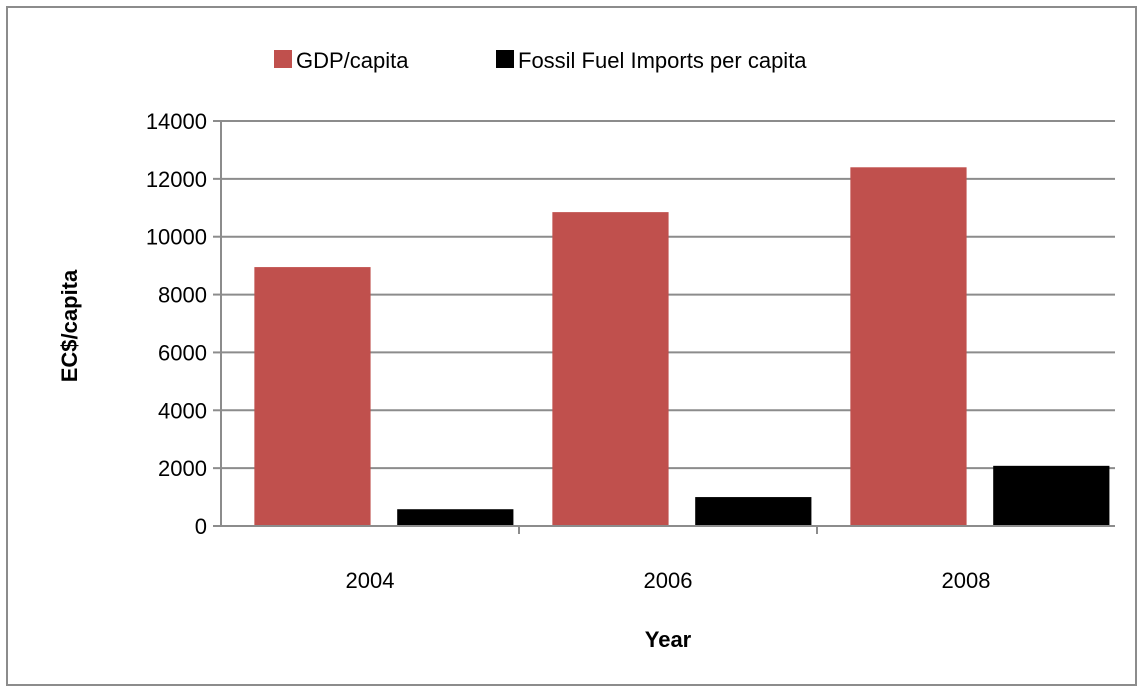  What do you see at coordinates (1051, 495) in the screenshot?
I see `bar-fossil-fuel-2008` at bounding box center [1051, 495].